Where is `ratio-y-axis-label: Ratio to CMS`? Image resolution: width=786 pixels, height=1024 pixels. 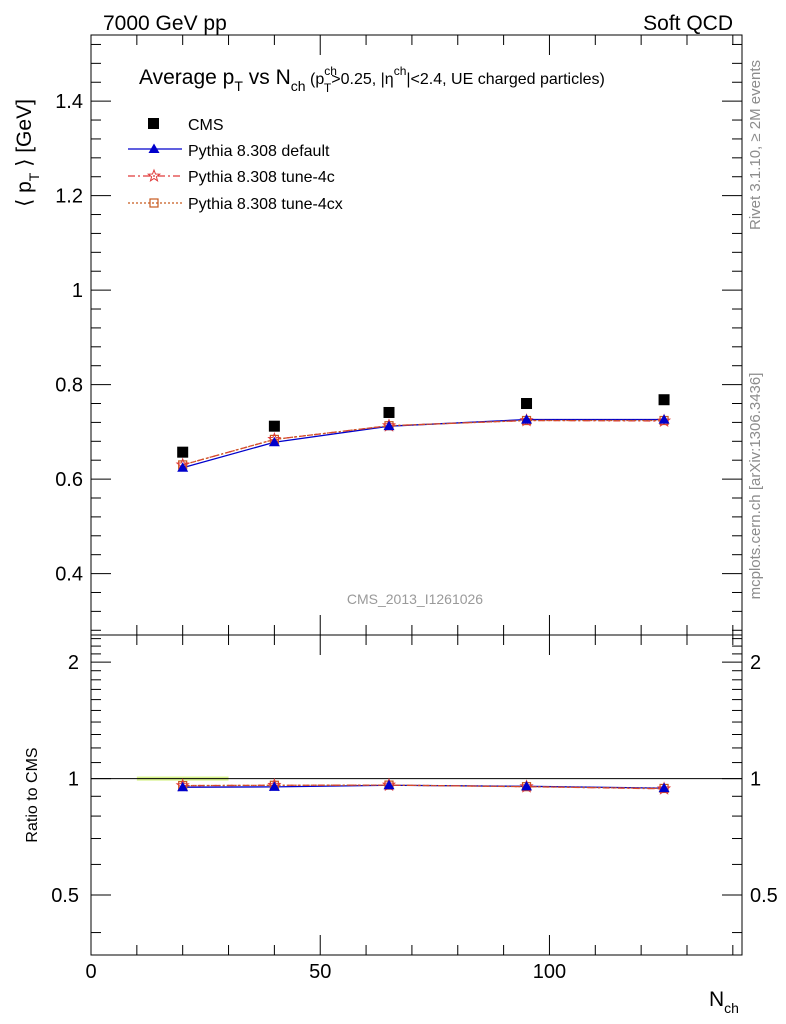 ratio-y-axis-label: Ratio to CMS is located at coordinates (32, 794).